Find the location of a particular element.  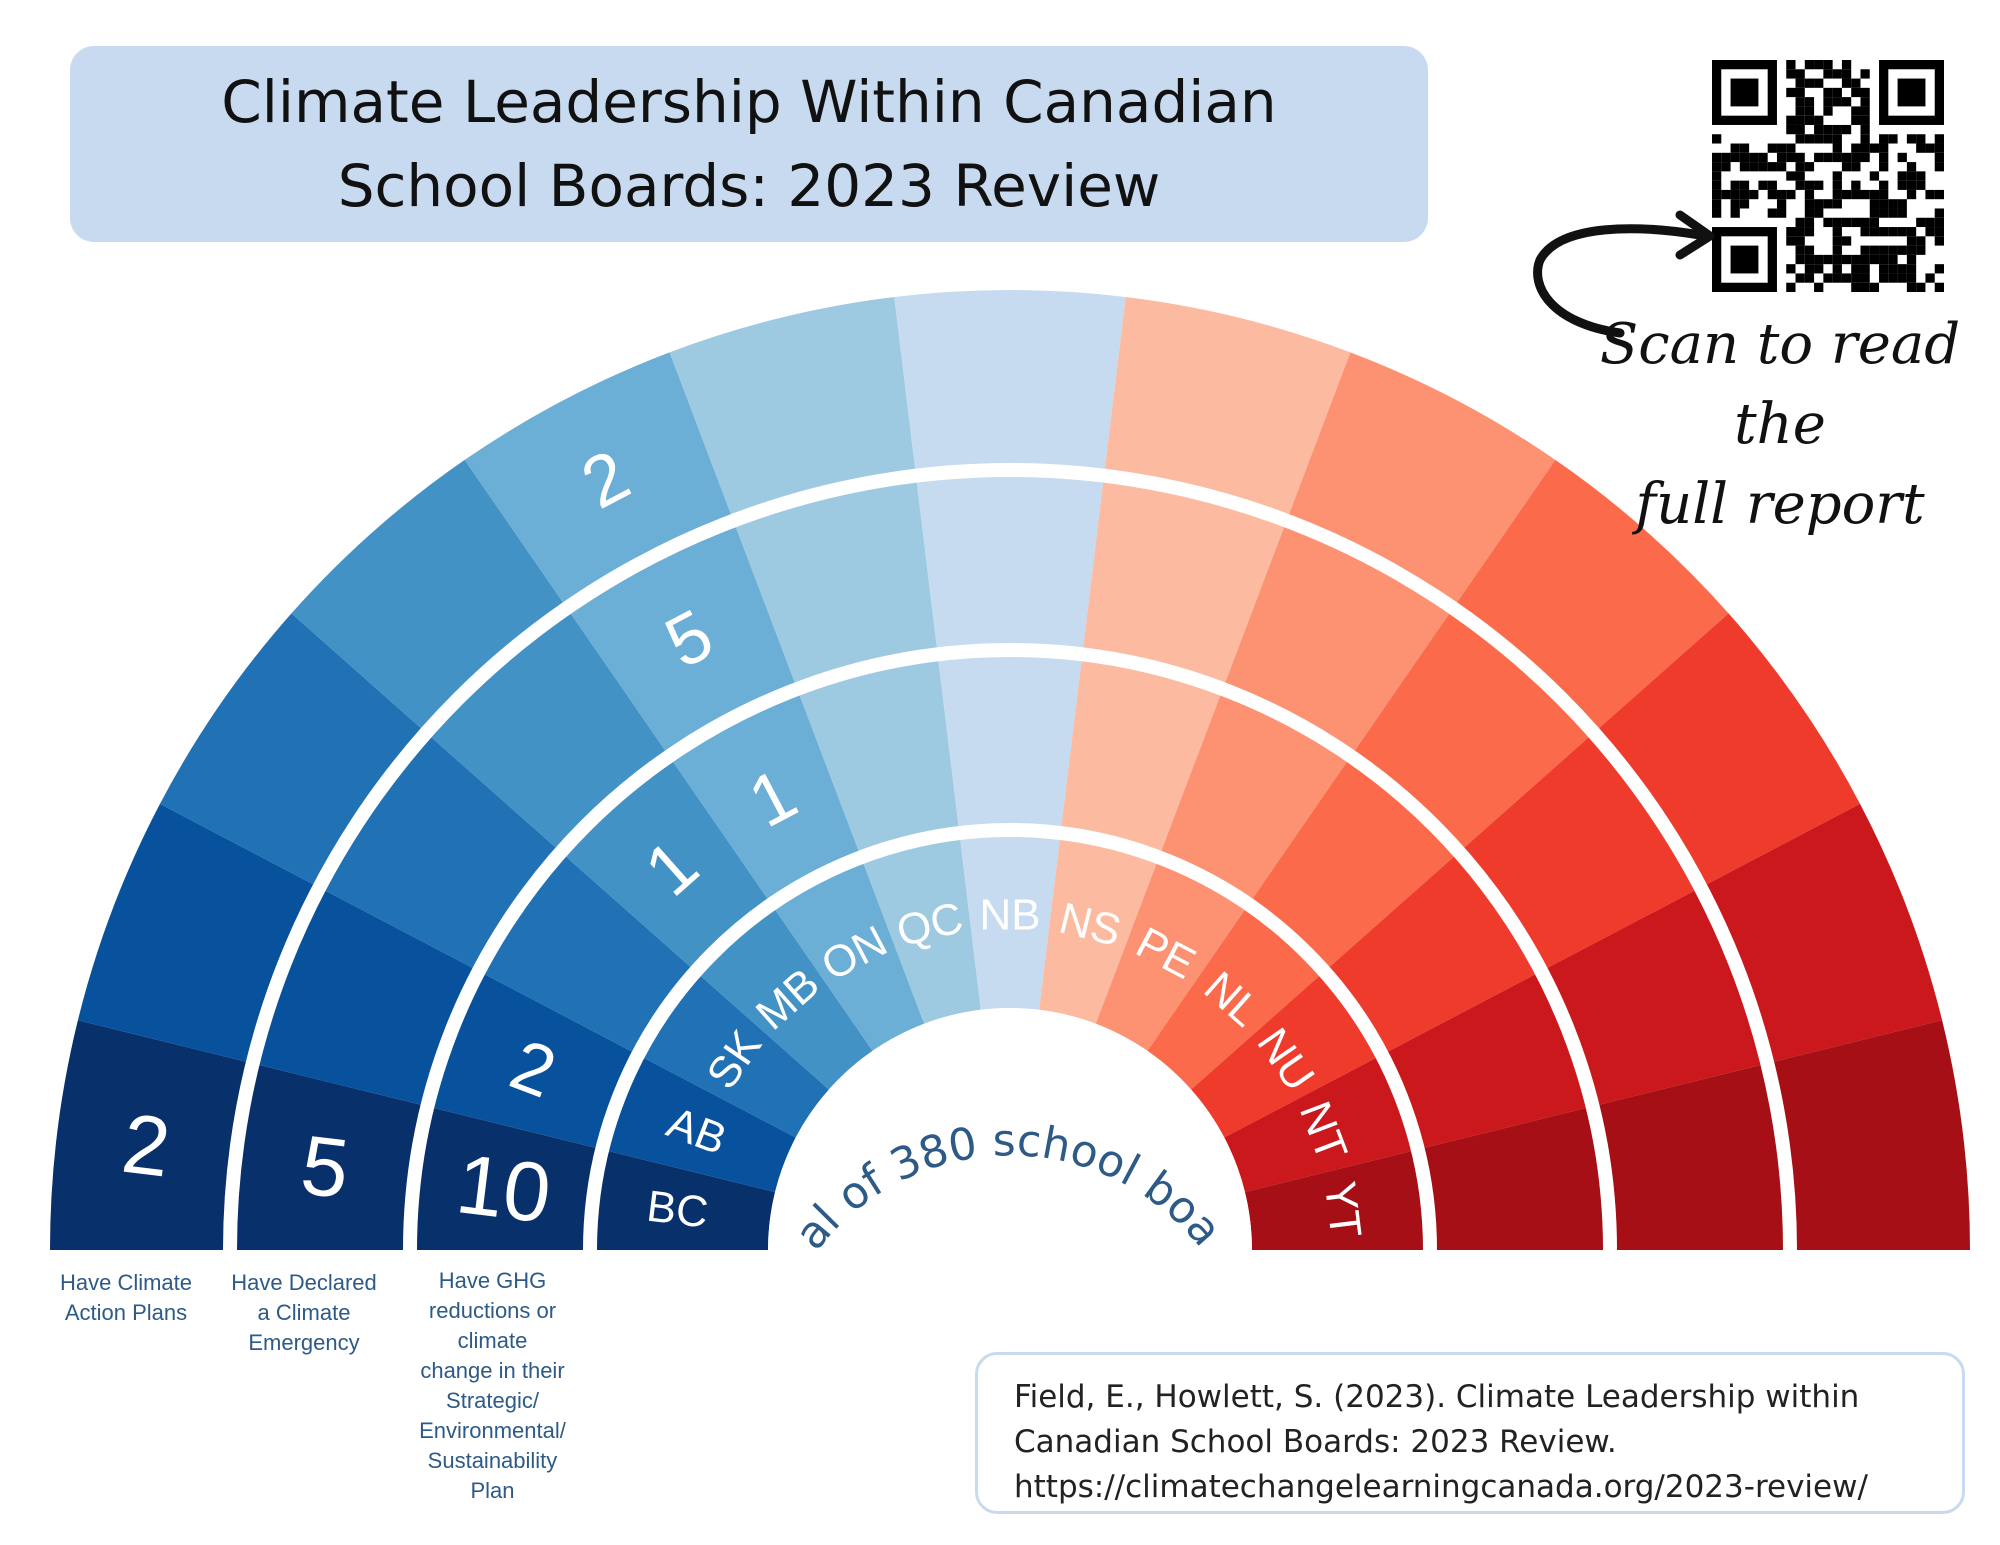

citation-line-2: Canadian School Boards: 2023 Review. is located at coordinates (1315, 1442).